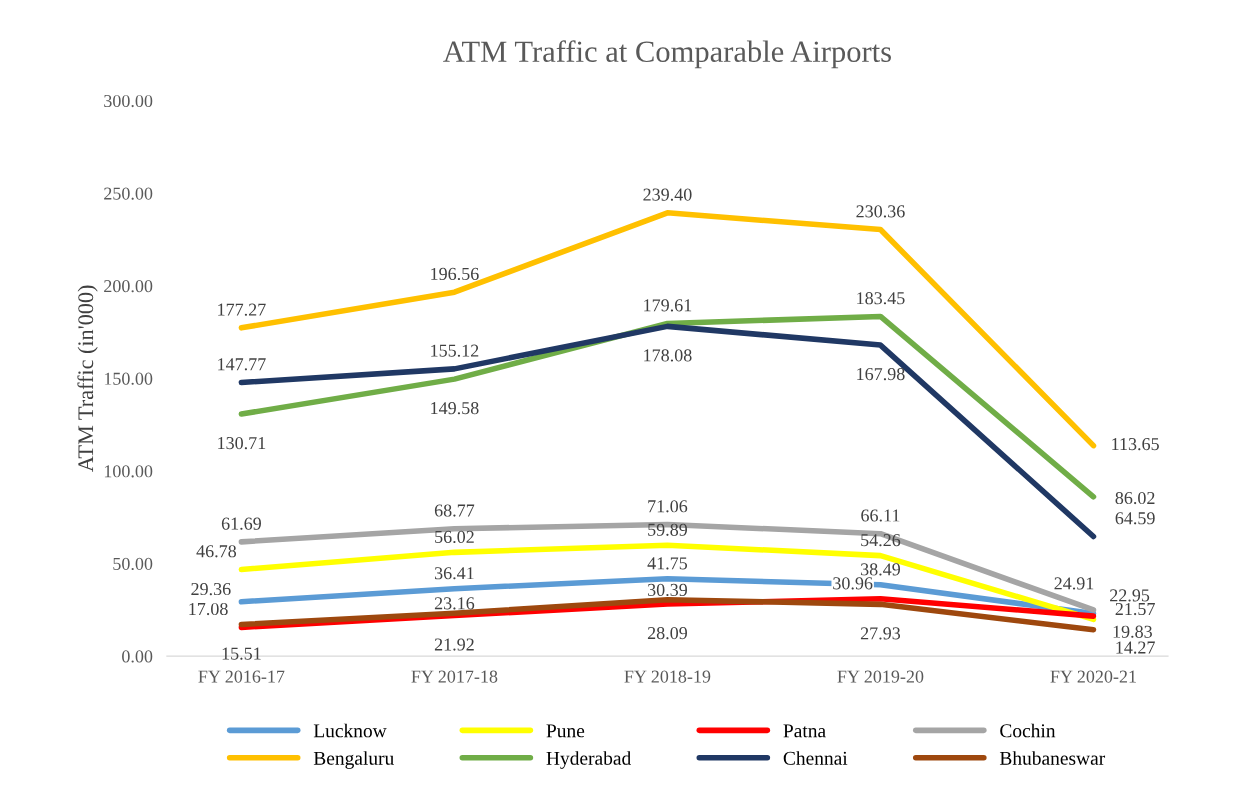  Describe the element at coordinates (242, 364) in the screenshot. I see `data-label: 147.77` at that location.